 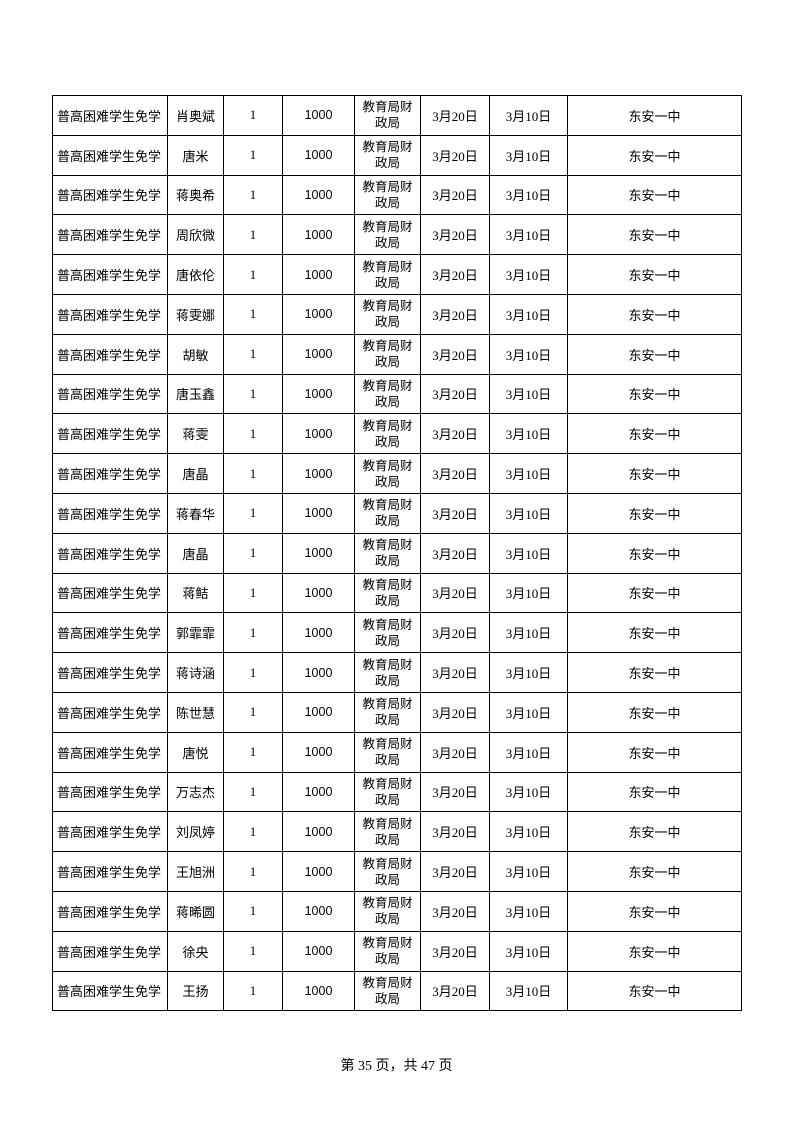 I want to click on table-row: 普高困难学生免学 蒋鲒 1 1000 教育局财政局 3月20日 3月10日 东安一中, so click(x=397, y=593).